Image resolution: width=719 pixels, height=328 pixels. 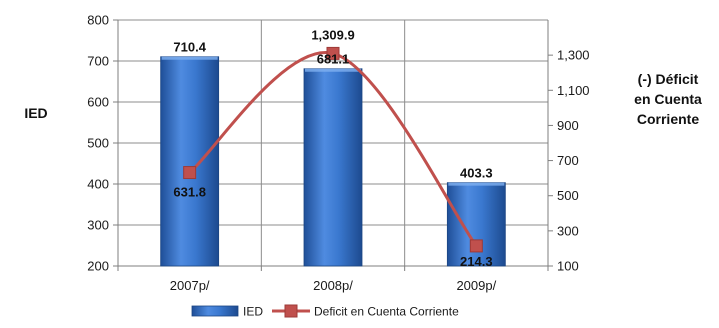 I want to click on ied-data-label: 403.3, so click(x=476, y=173).